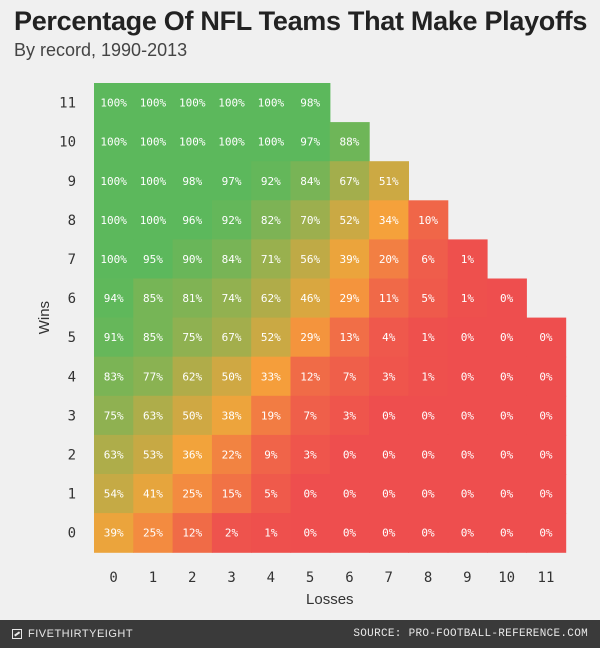 This screenshot has height=648, width=600. Describe the element at coordinates (114, 494) in the screenshot. I see `cell-label: 54%` at that location.